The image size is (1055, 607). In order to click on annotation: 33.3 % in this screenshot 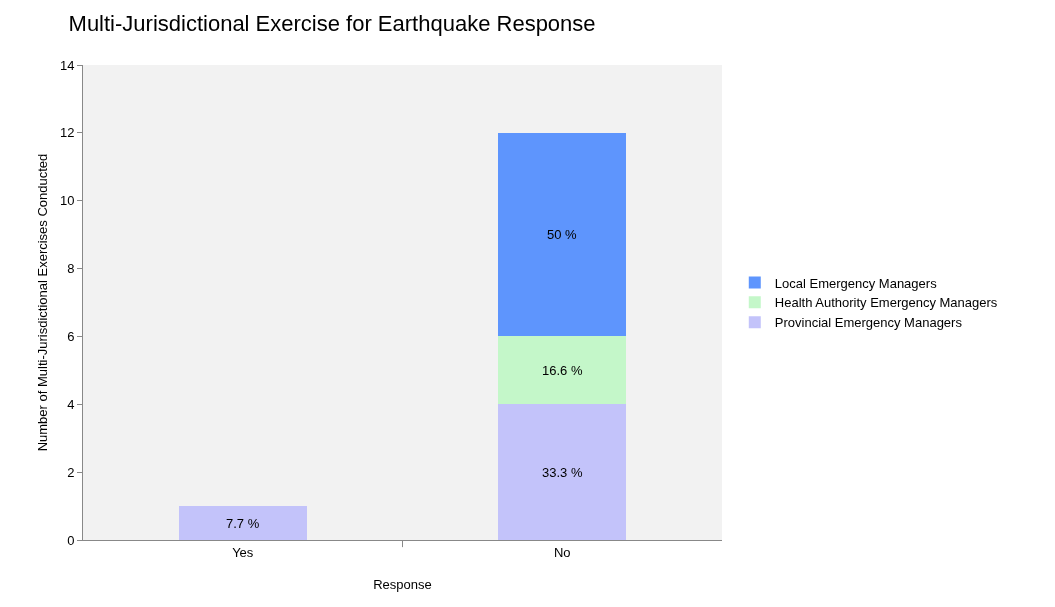, I will do `click(562, 472)`.